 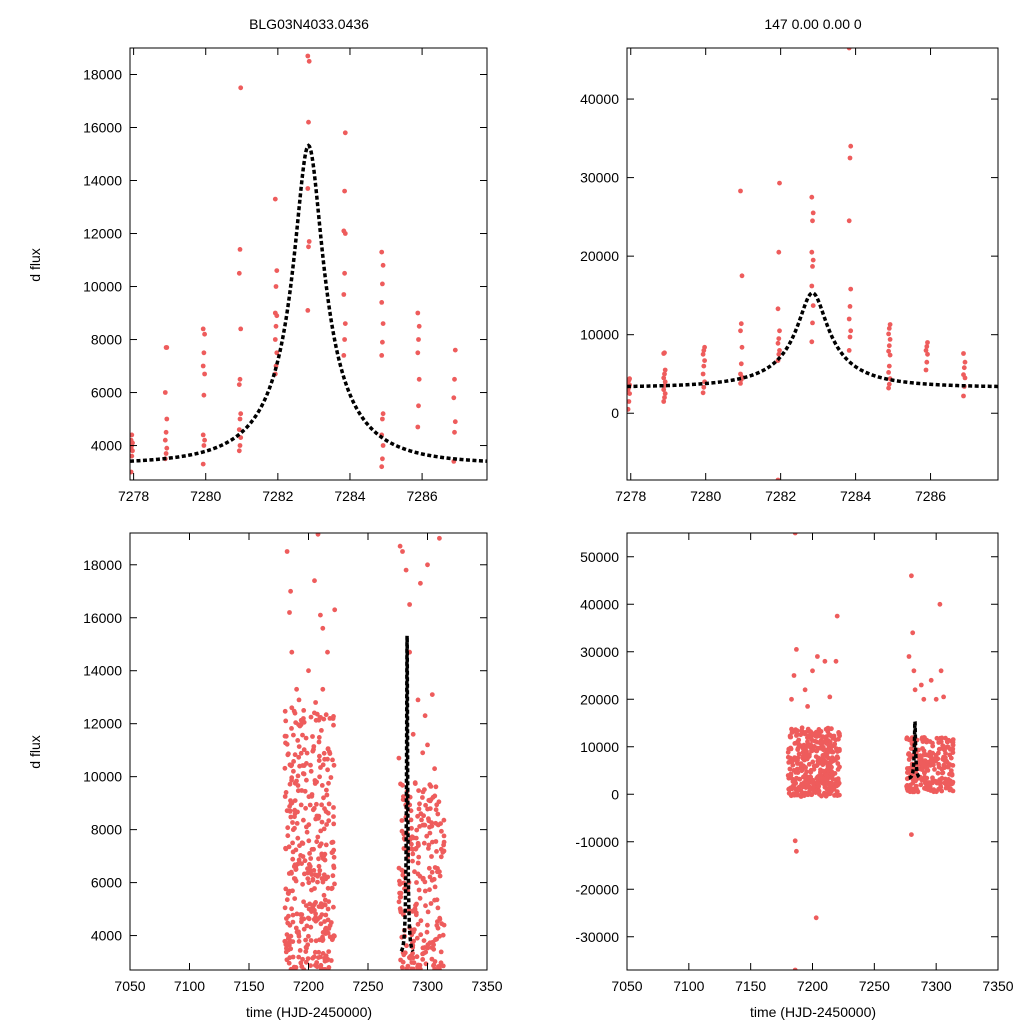 What do you see at coordinates (308, 264) in the screenshot?
I see `plot-frame` at bounding box center [308, 264].